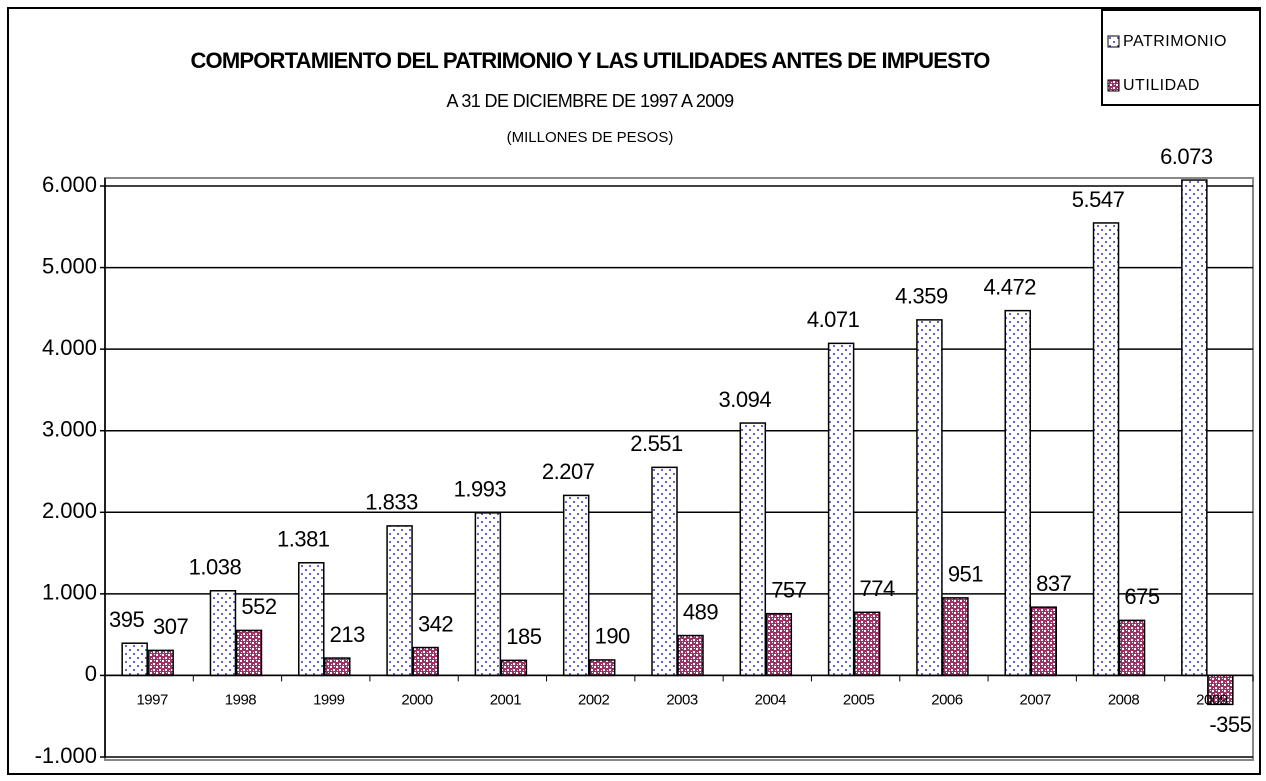 The width and height of the screenshot is (1266, 781). I want to click on x-tick-label: 2008, so click(1124, 699).